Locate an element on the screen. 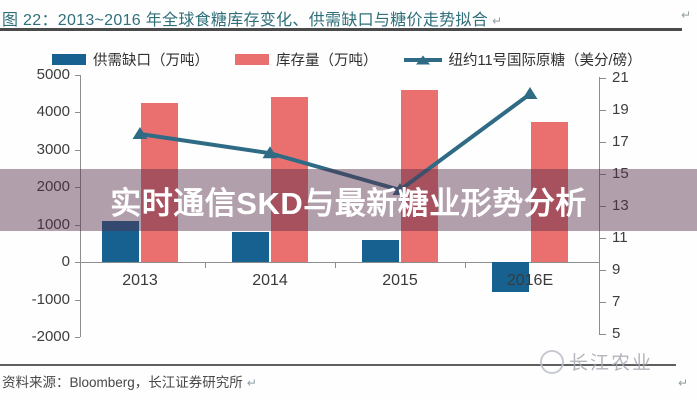 The image size is (697, 400). left-axis-tick-label: -2000 is located at coordinates (50, 336).